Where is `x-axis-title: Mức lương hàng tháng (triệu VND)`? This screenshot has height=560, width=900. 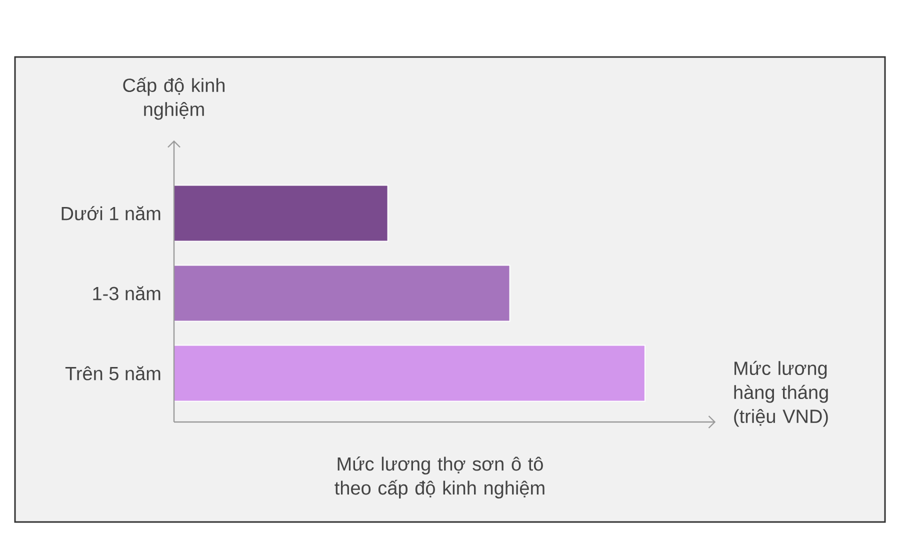 x-axis-title: Mức lương hàng tháng (triệu VND) is located at coordinates (781, 393).